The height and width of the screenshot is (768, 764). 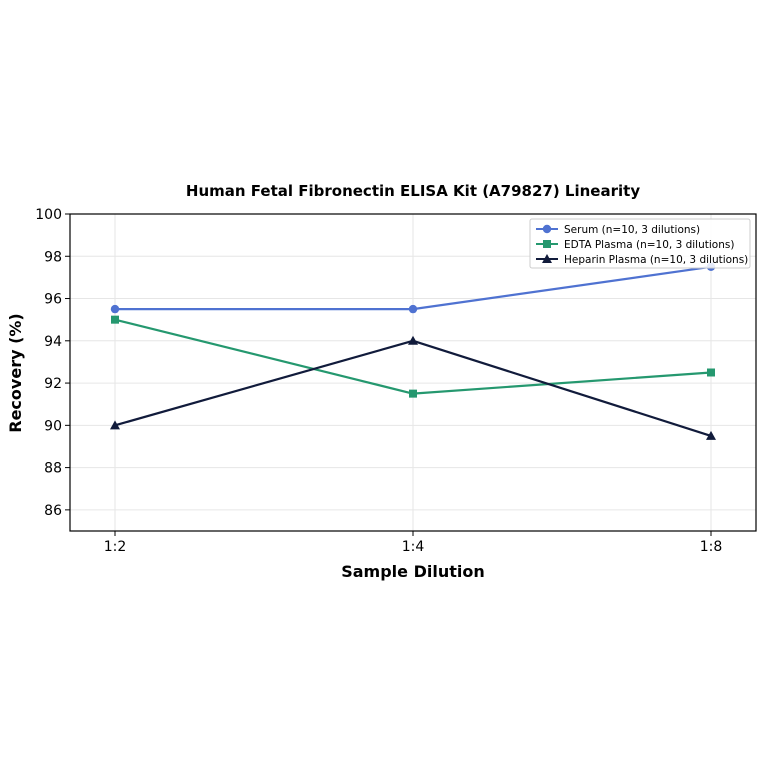 I want to click on y-tick-label: 90, so click(x=53, y=426).